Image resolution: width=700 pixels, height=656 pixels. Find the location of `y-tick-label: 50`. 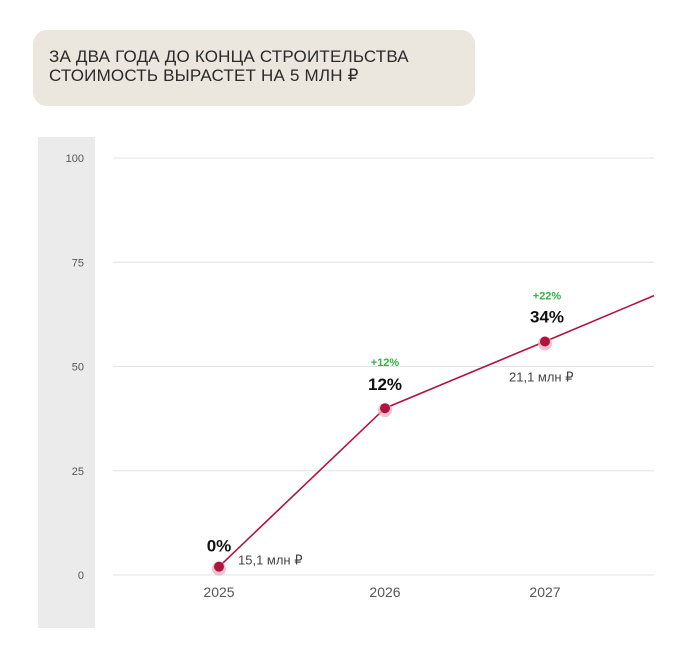

y-tick-label: 50 is located at coordinates (78, 368).